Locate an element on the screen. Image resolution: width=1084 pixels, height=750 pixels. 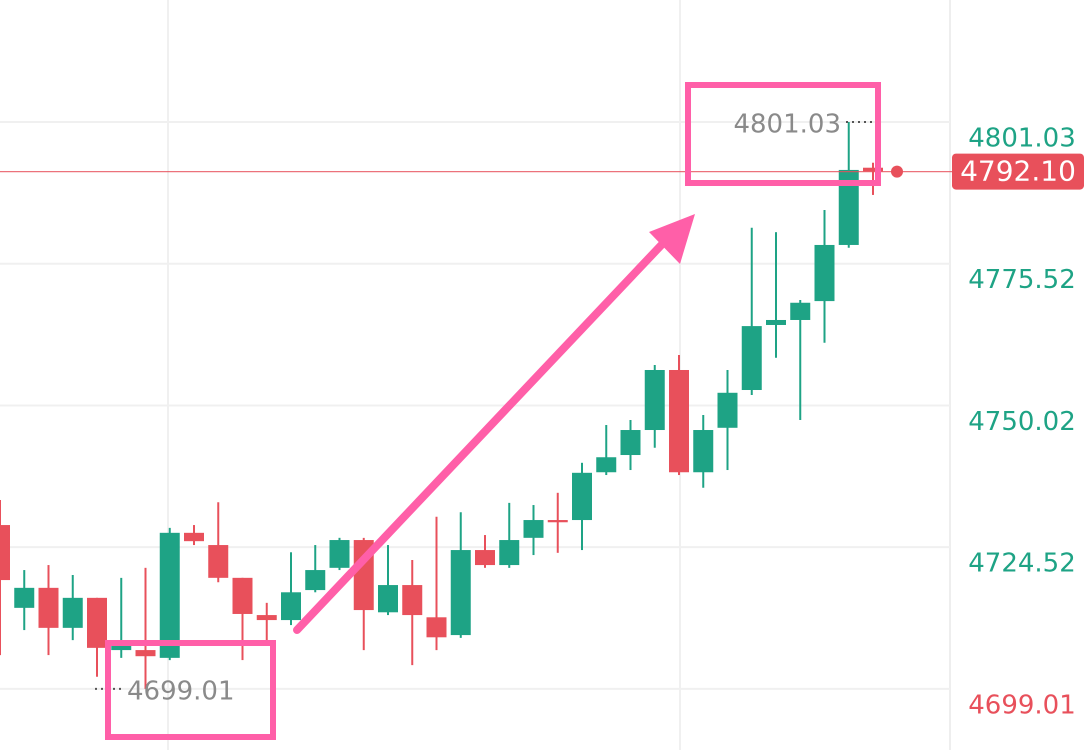
last-price-box is located at coordinates (1018, 171).